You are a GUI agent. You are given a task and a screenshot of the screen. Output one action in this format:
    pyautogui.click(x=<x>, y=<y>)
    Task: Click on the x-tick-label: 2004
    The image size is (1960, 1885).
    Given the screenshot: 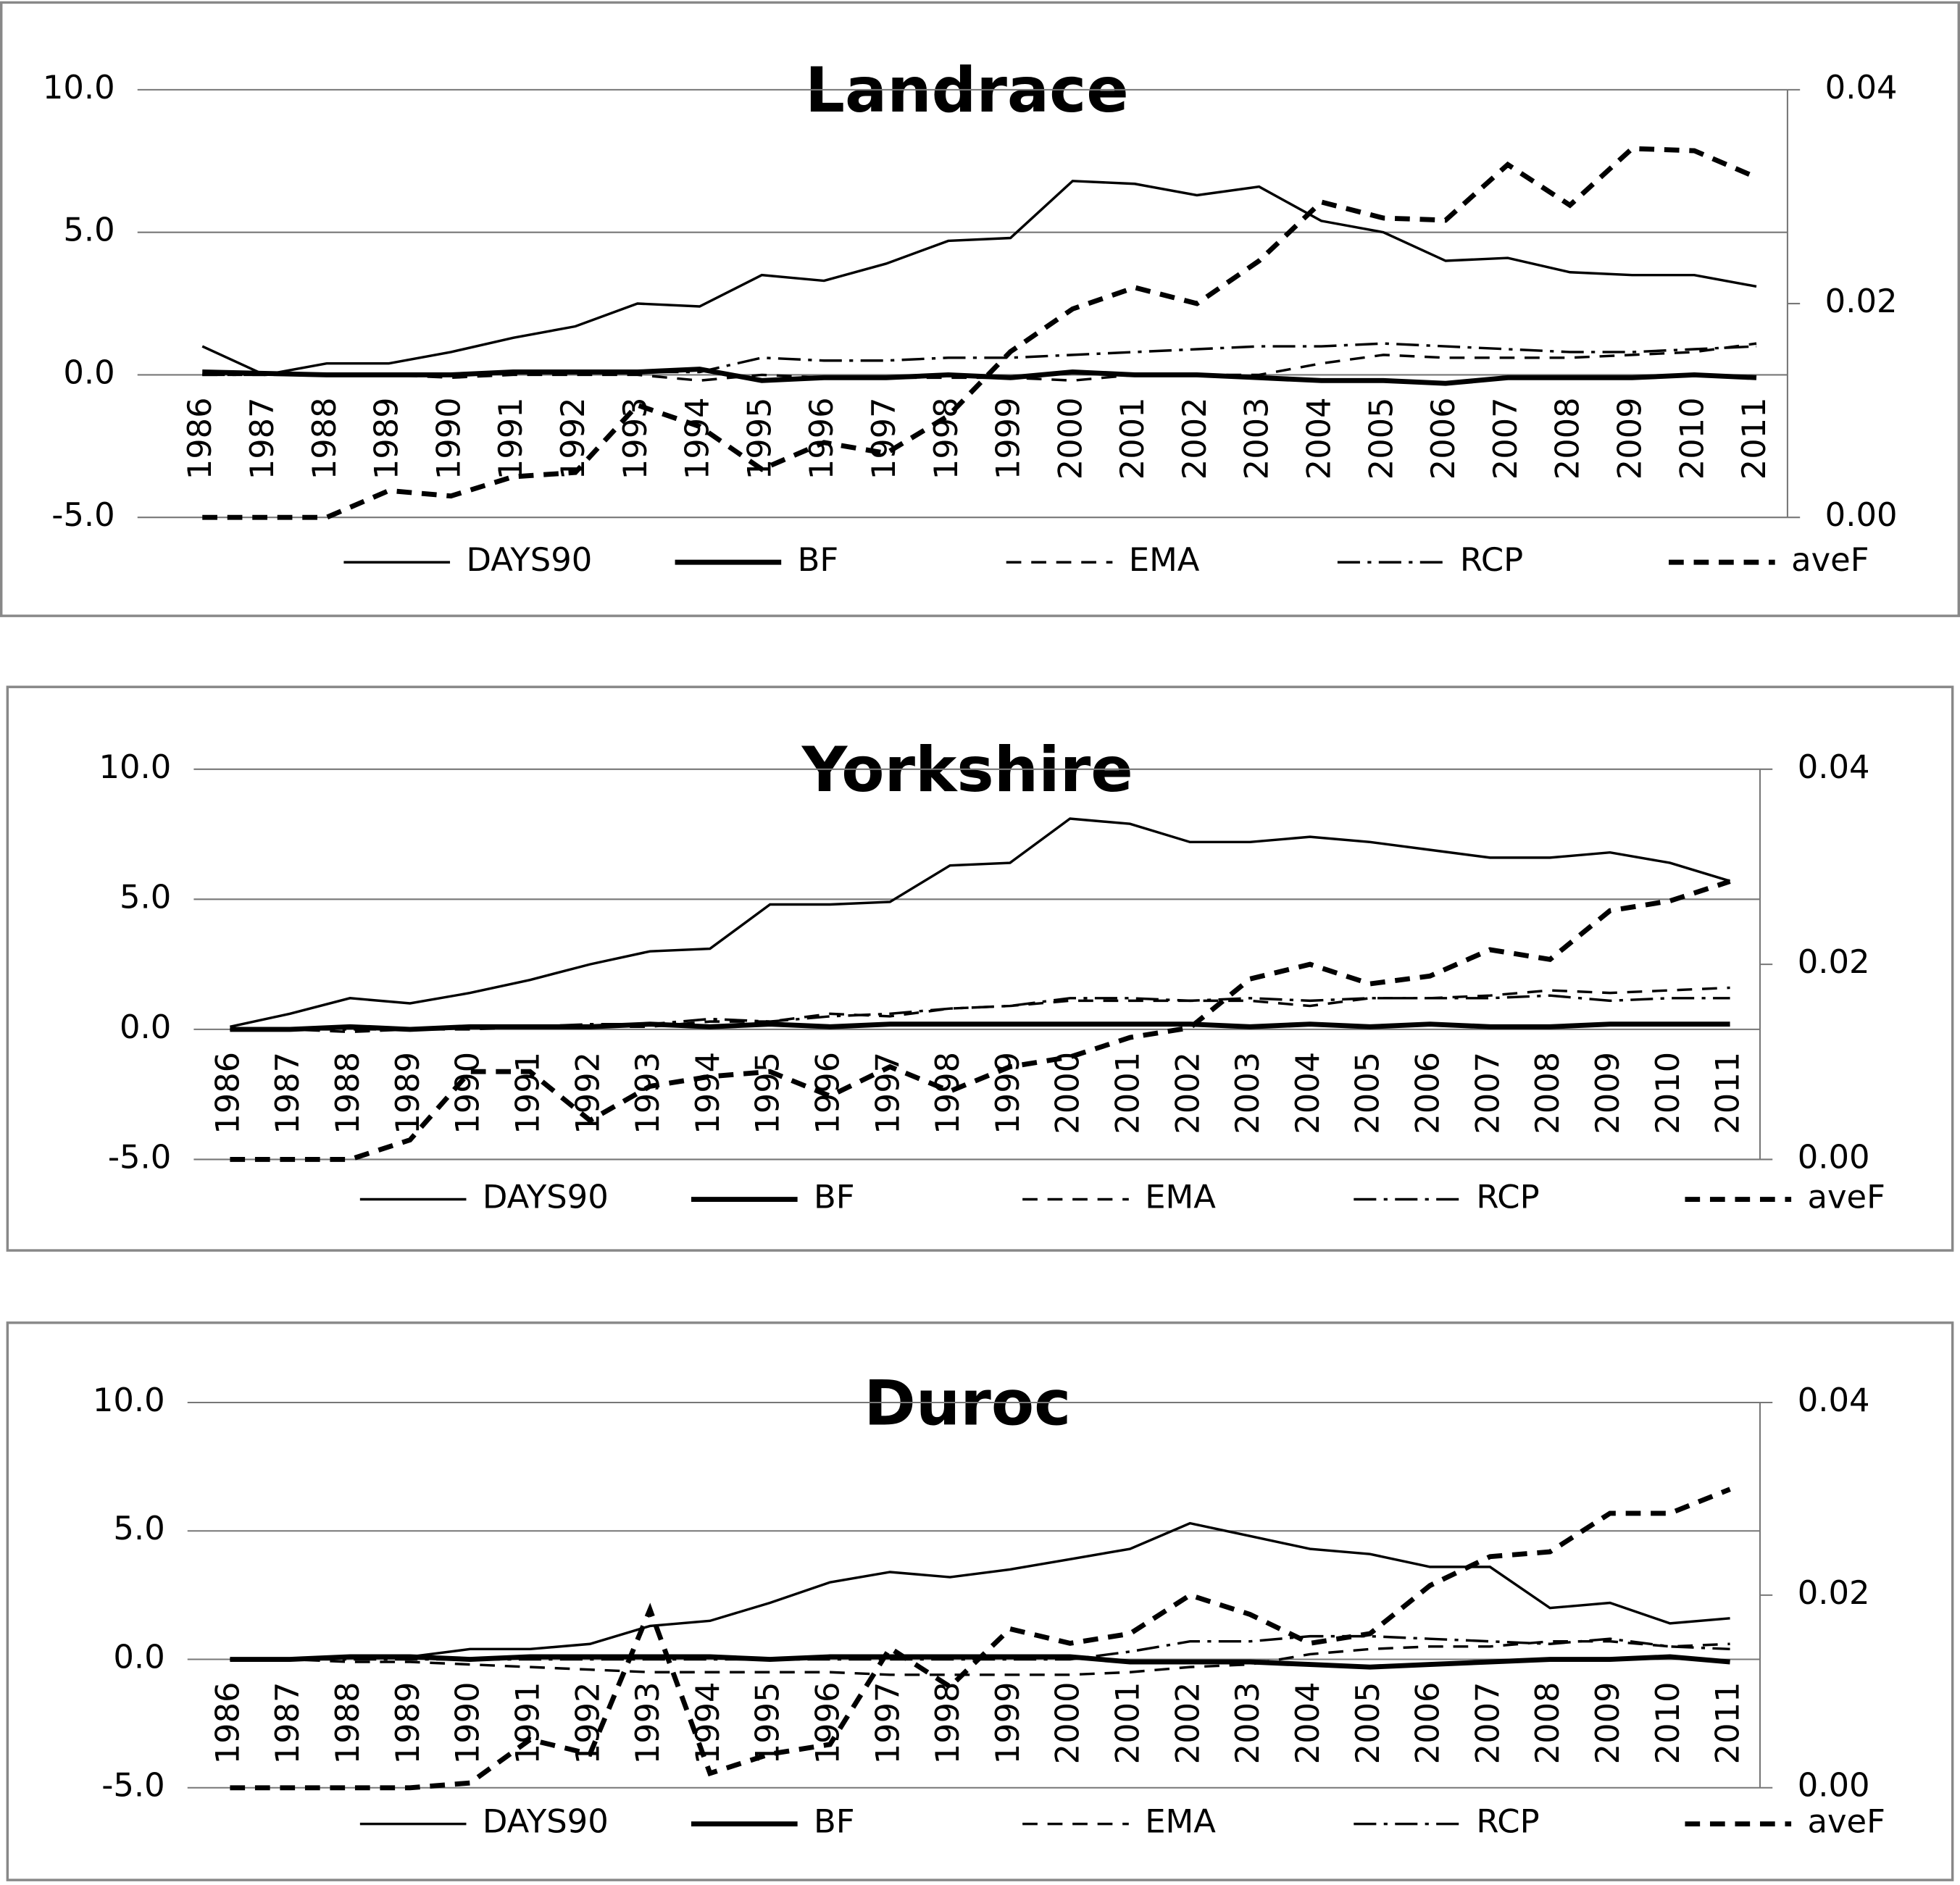 What is the action you would take?
    pyautogui.click(x=1307, y=1722)
    